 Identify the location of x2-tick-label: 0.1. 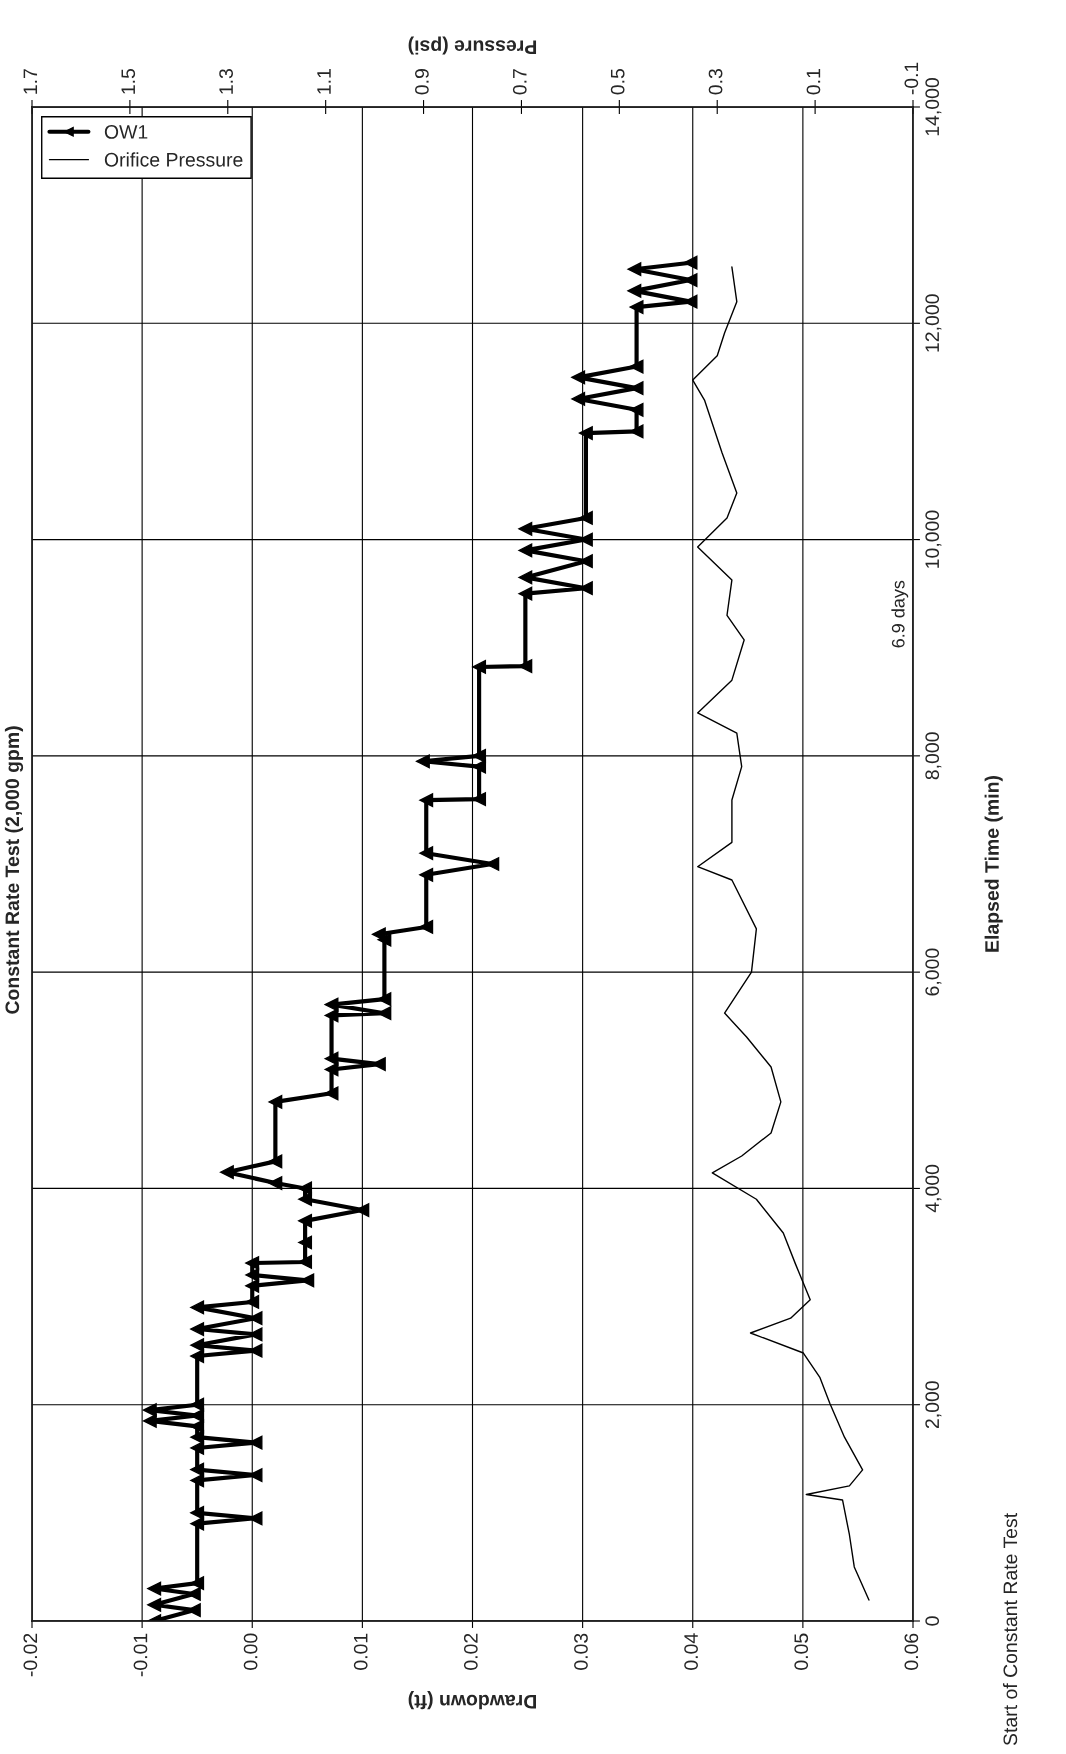
(813, 82).